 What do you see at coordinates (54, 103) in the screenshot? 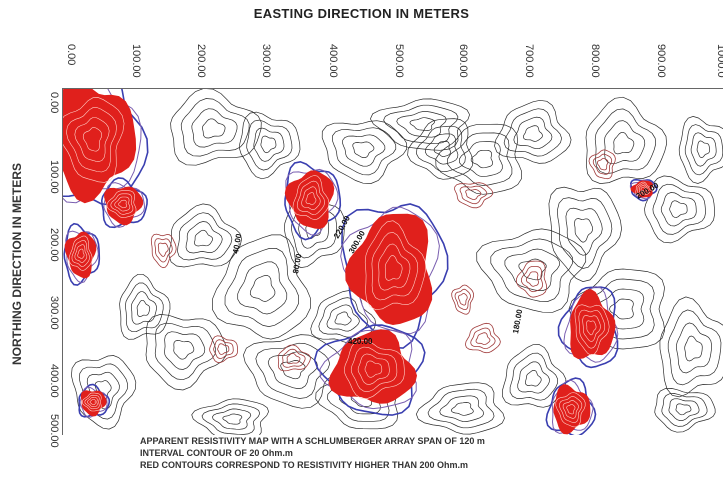
I see `y-tick-label: 0.00` at bounding box center [54, 103].